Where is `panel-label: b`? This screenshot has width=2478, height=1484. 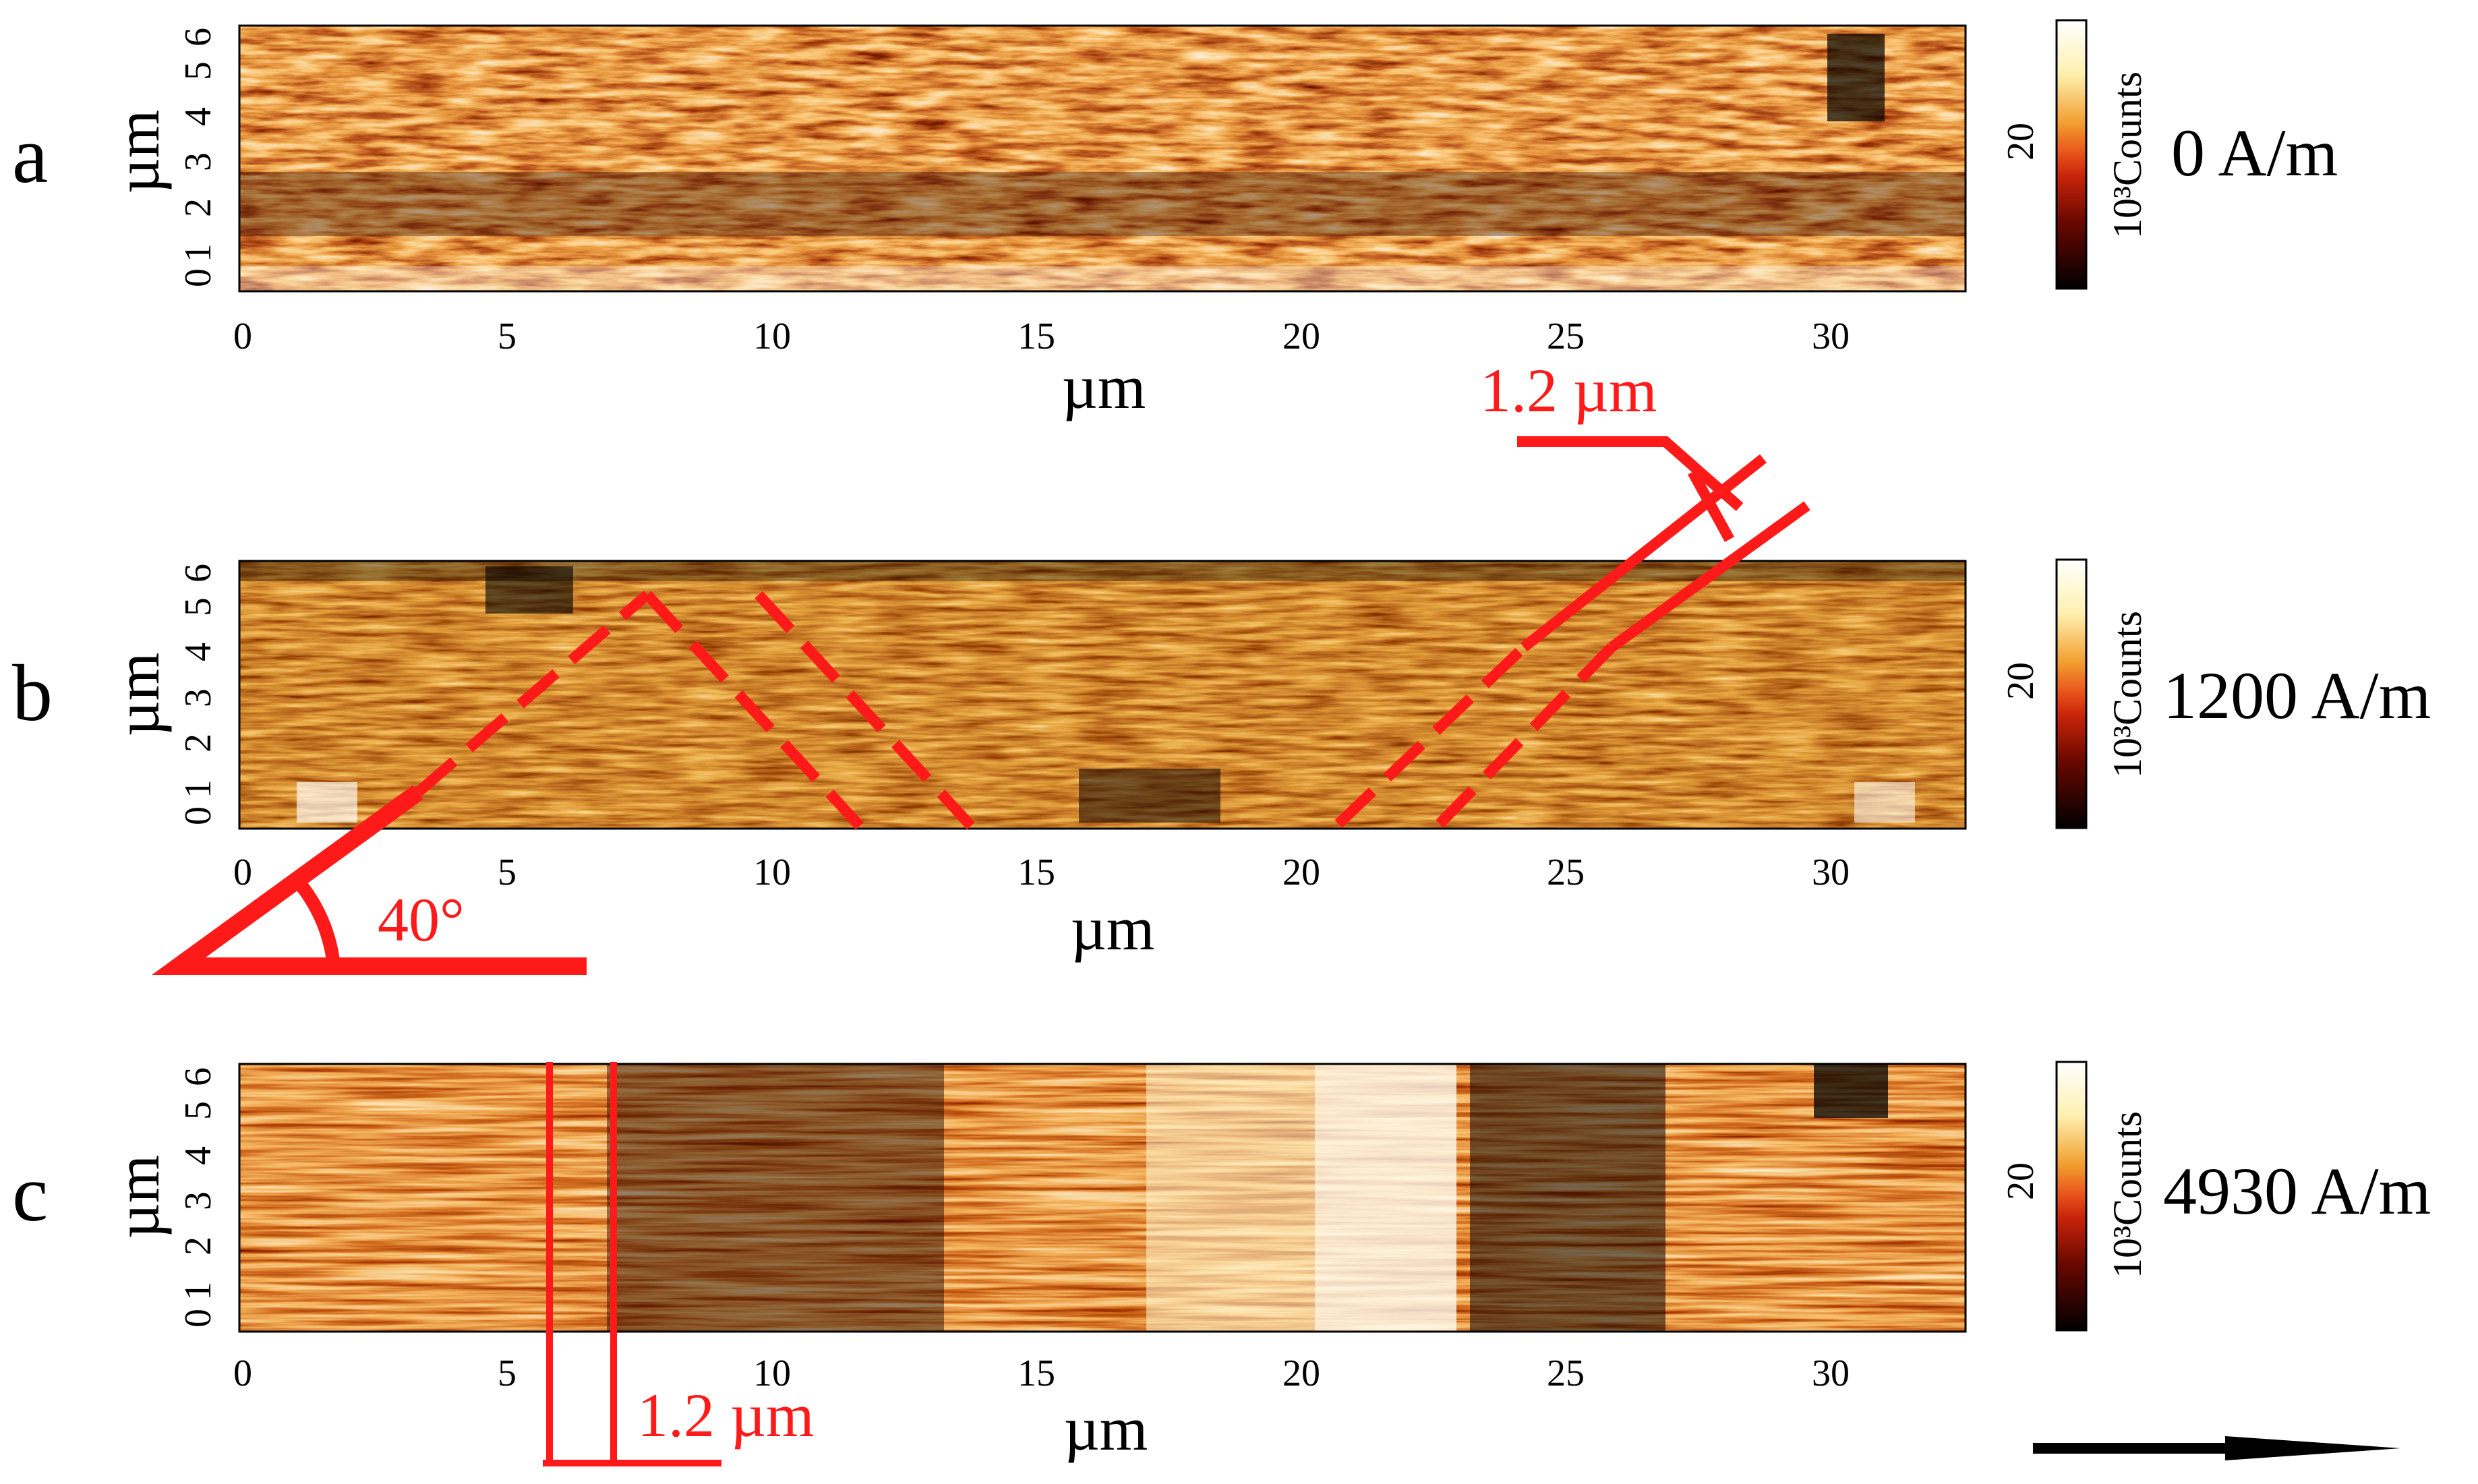 panel-label: b is located at coordinates (32, 693).